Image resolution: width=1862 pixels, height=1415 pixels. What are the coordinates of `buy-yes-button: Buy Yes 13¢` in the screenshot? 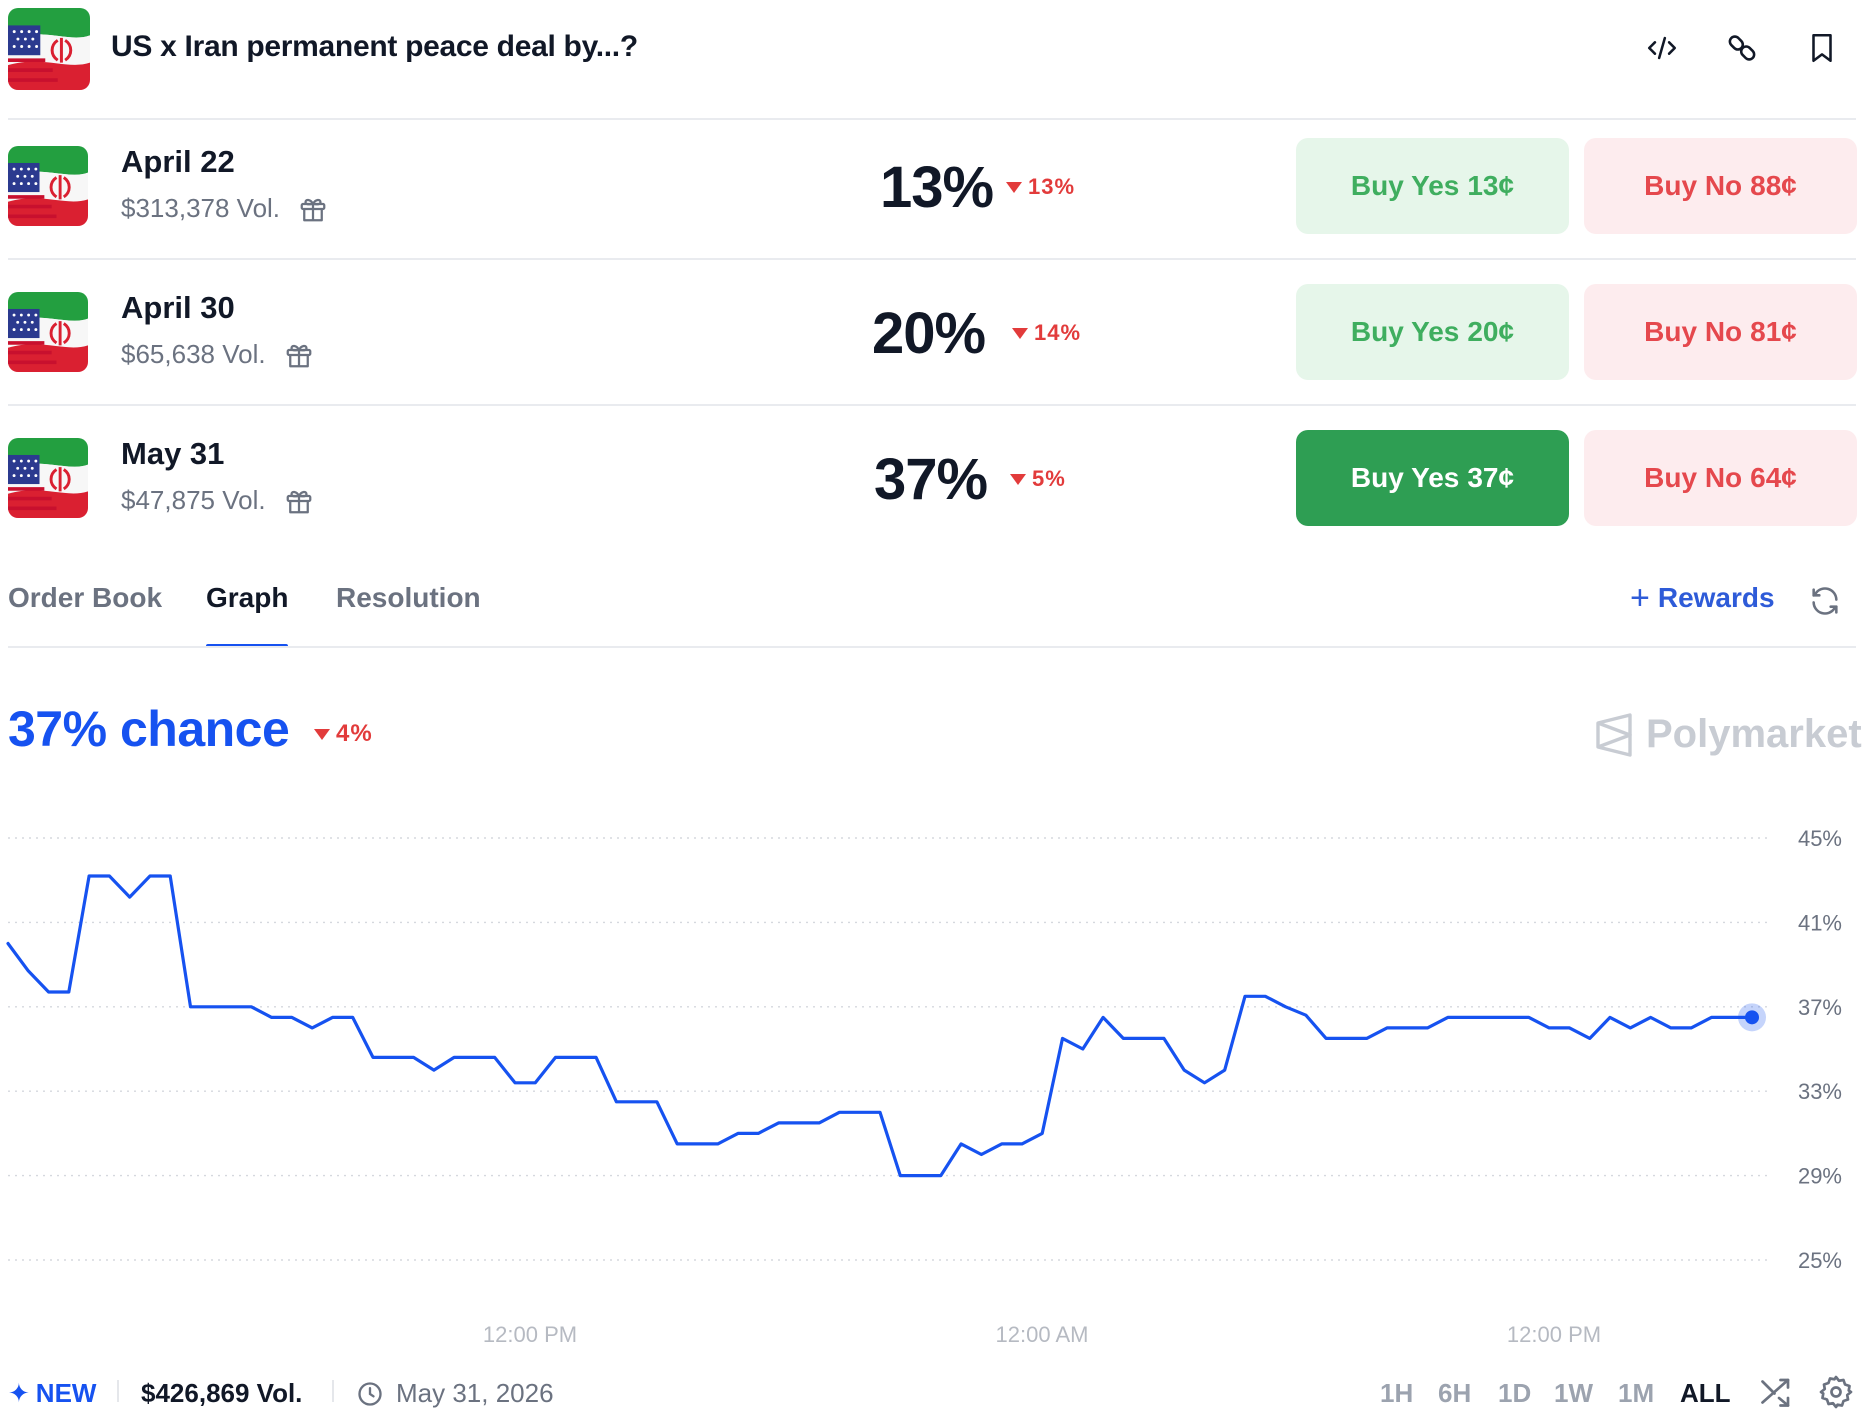 It's located at (1432, 186).